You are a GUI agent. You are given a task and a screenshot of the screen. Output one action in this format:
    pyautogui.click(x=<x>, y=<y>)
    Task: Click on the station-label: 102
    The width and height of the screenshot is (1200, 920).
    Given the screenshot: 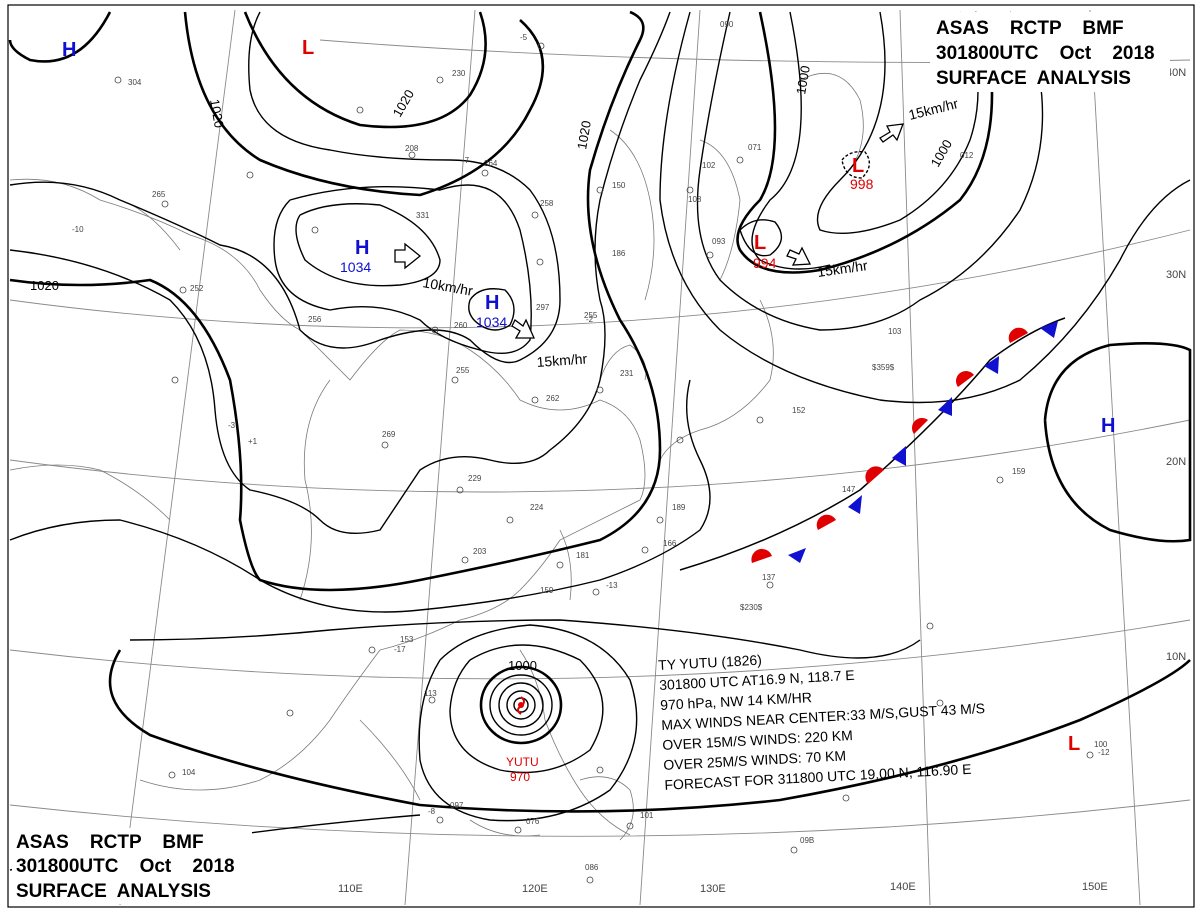 What is the action you would take?
    pyautogui.click(x=709, y=165)
    